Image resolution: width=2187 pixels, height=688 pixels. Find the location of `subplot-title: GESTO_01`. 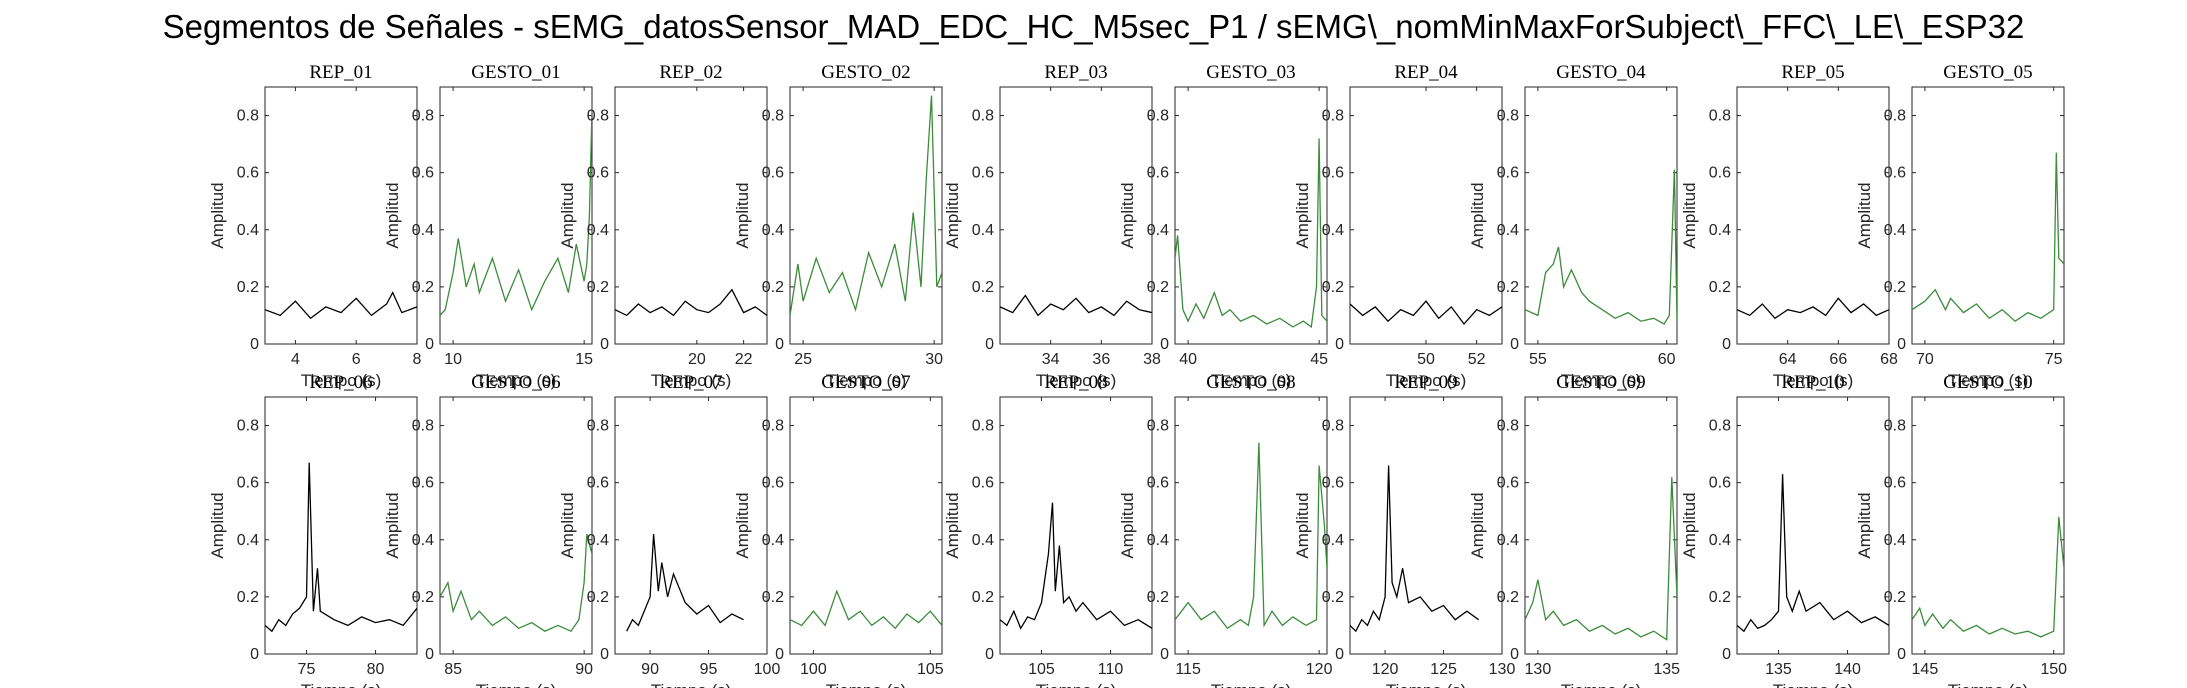

subplot-title: GESTO_01 is located at coordinates (515, 72).